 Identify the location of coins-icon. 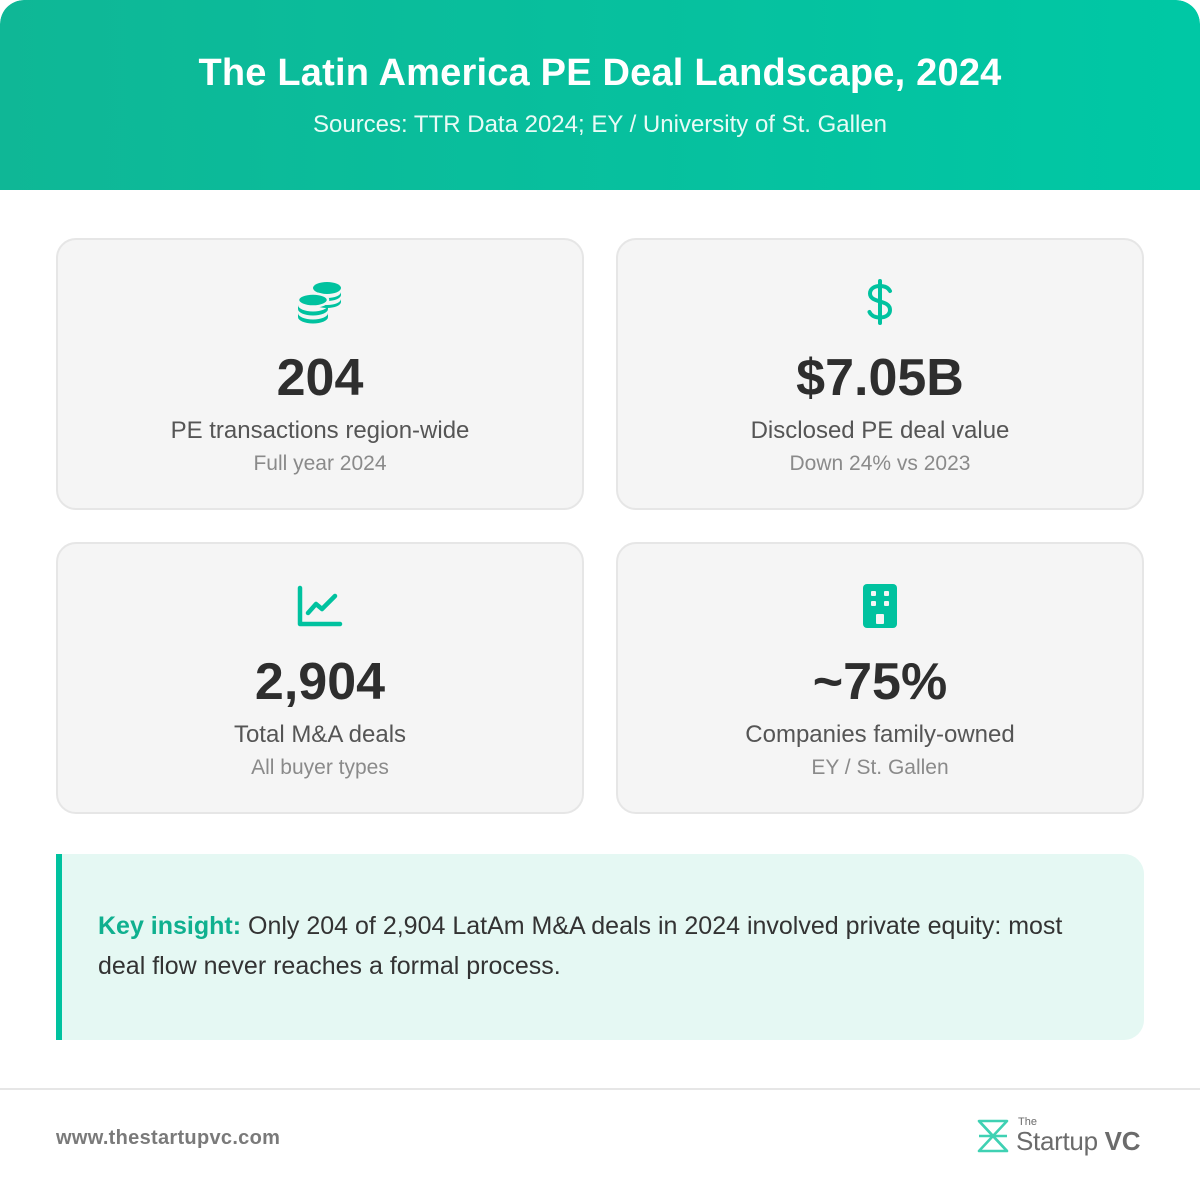
(320, 302).